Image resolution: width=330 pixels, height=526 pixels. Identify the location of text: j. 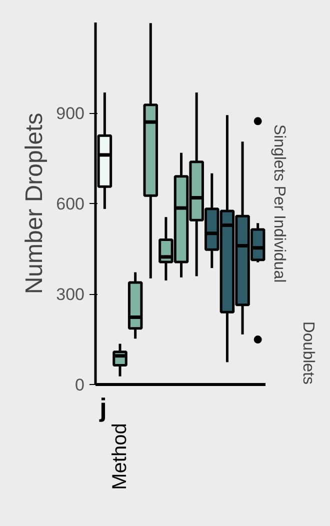
(102, 407).